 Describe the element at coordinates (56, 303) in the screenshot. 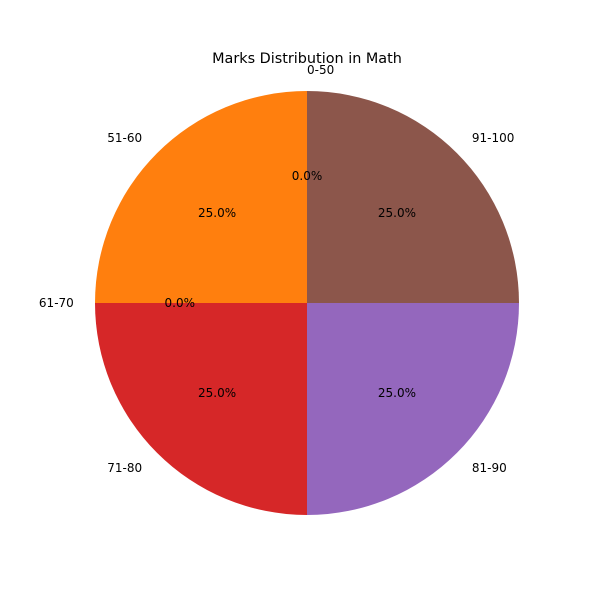

I see `category-label-61-70: 61-70` at that location.